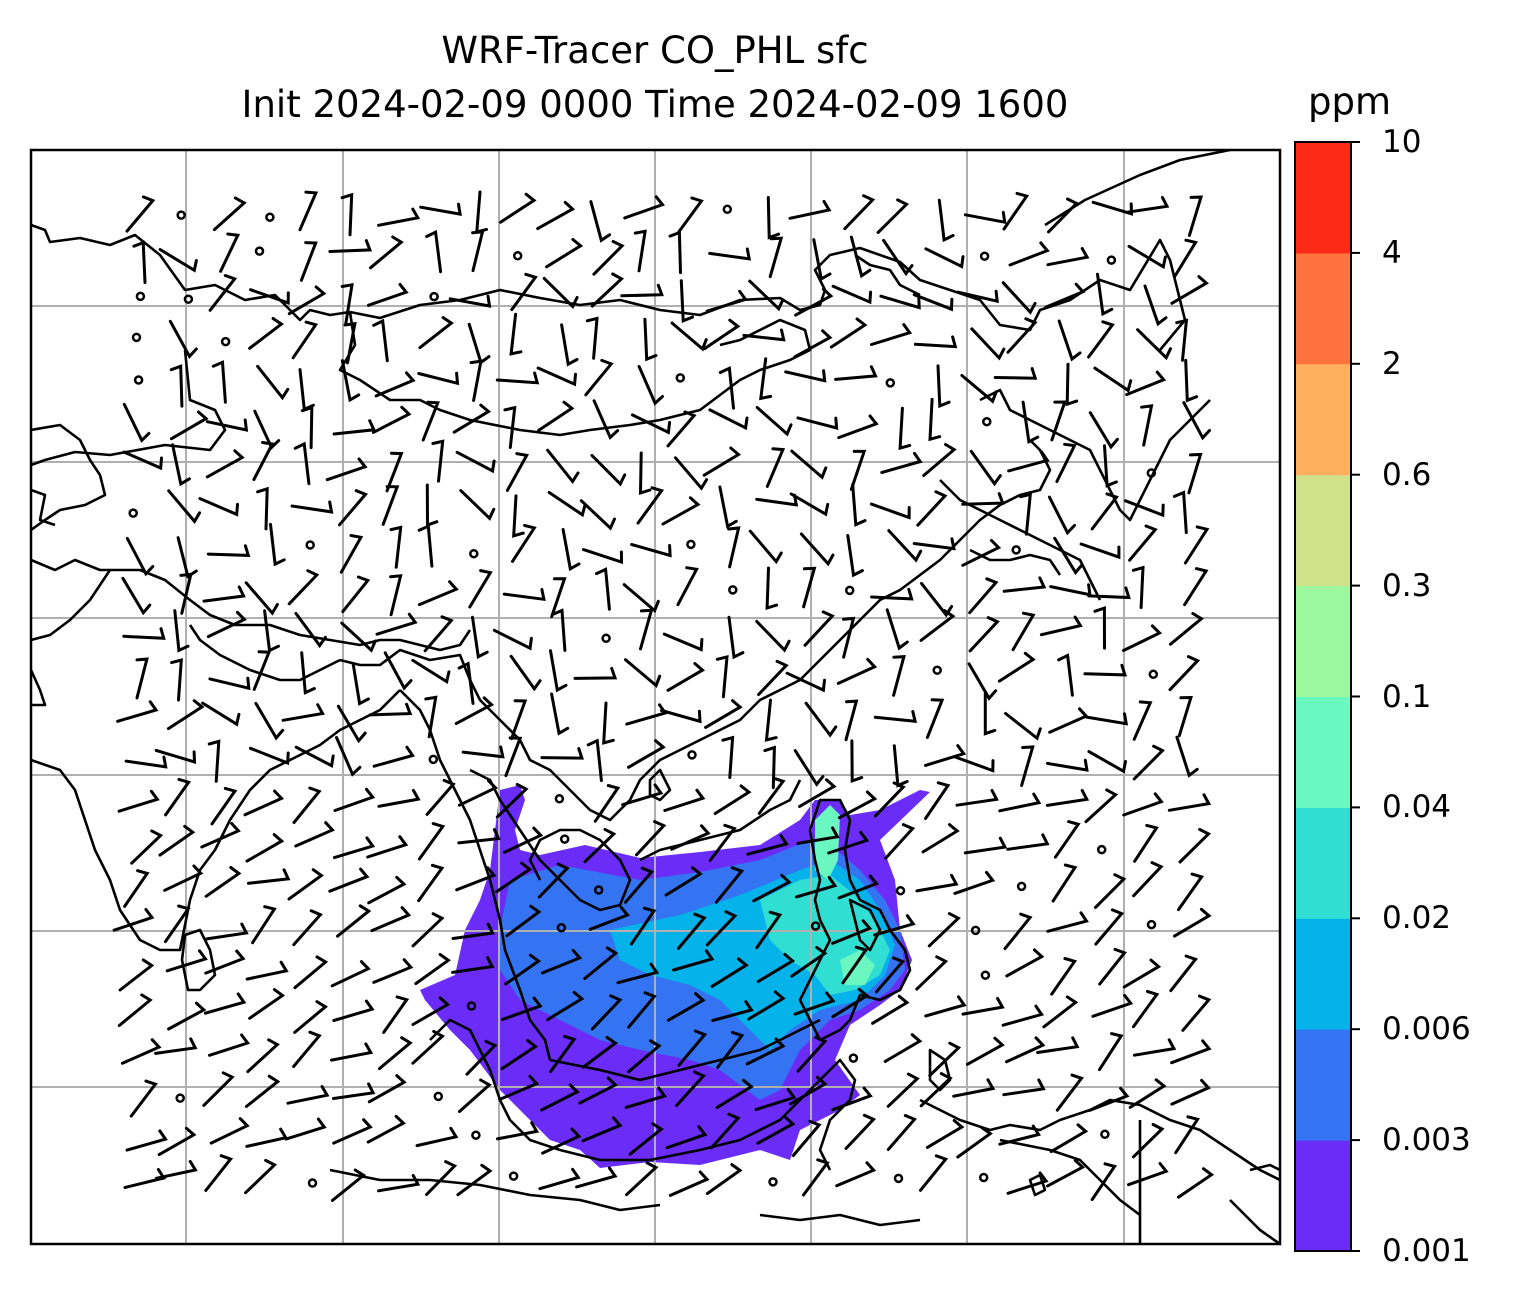 The image size is (1528, 1306). Describe the element at coordinates (1323, 308) in the screenshot. I see `colorbar-band` at that location.